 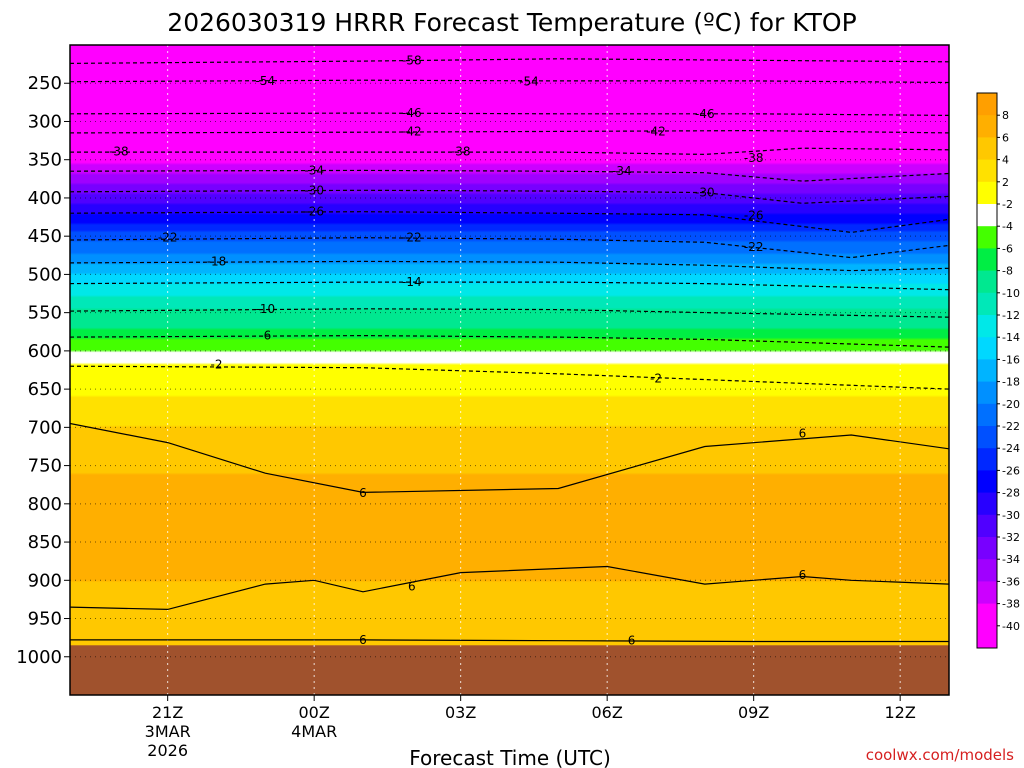 I want to click on y-tick-label: 800, so click(x=45, y=504).